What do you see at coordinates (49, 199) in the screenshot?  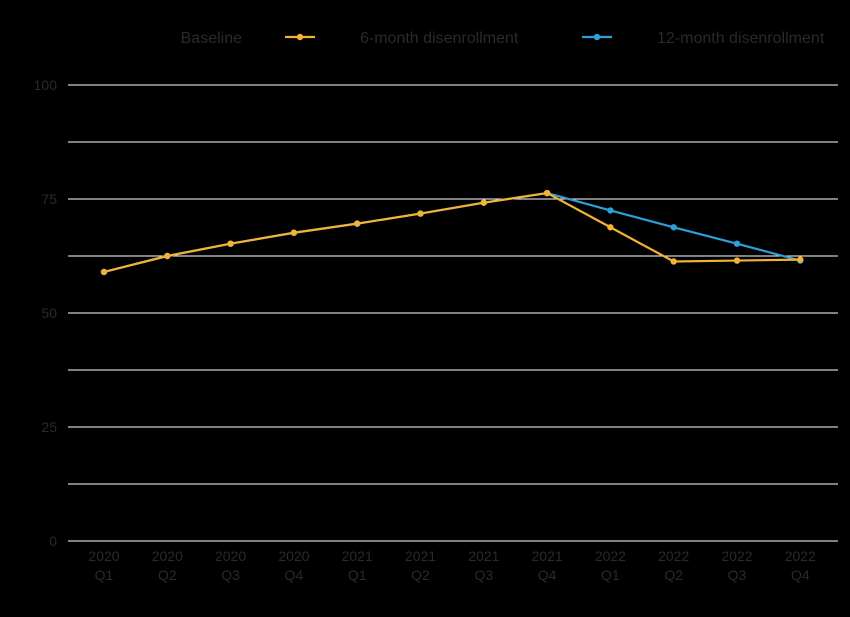 I see `y-tick-label: 75` at bounding box center [49, 199].